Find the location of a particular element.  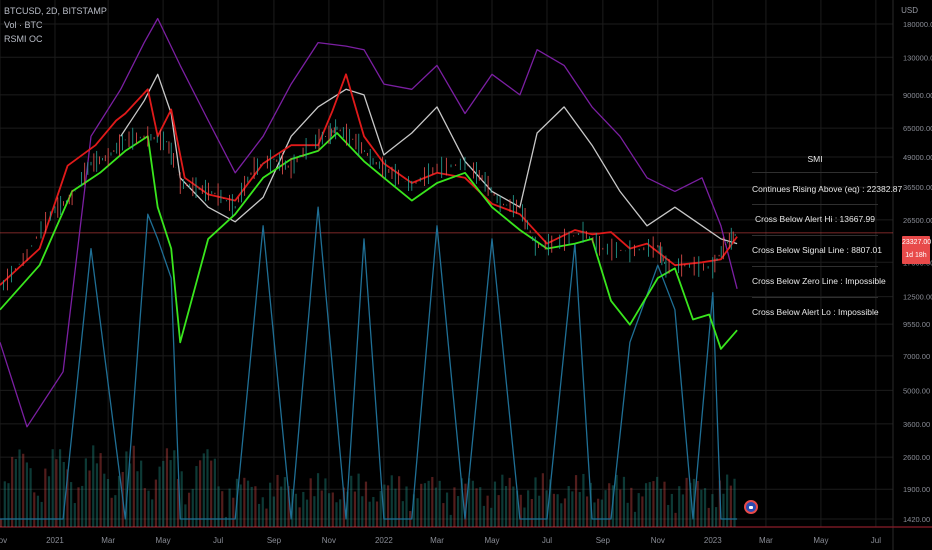

y-tick-label: 180000.00 is located at coordinates (917, 24).